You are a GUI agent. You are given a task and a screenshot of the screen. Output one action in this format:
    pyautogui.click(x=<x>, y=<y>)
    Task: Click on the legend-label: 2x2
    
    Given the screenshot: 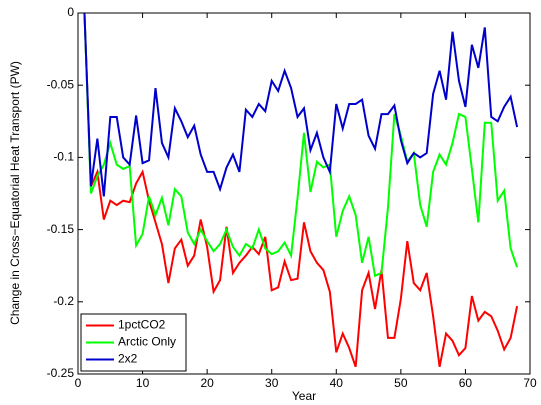 What is the action you would take?
    pyautogui.click(x=128, y=359)
    